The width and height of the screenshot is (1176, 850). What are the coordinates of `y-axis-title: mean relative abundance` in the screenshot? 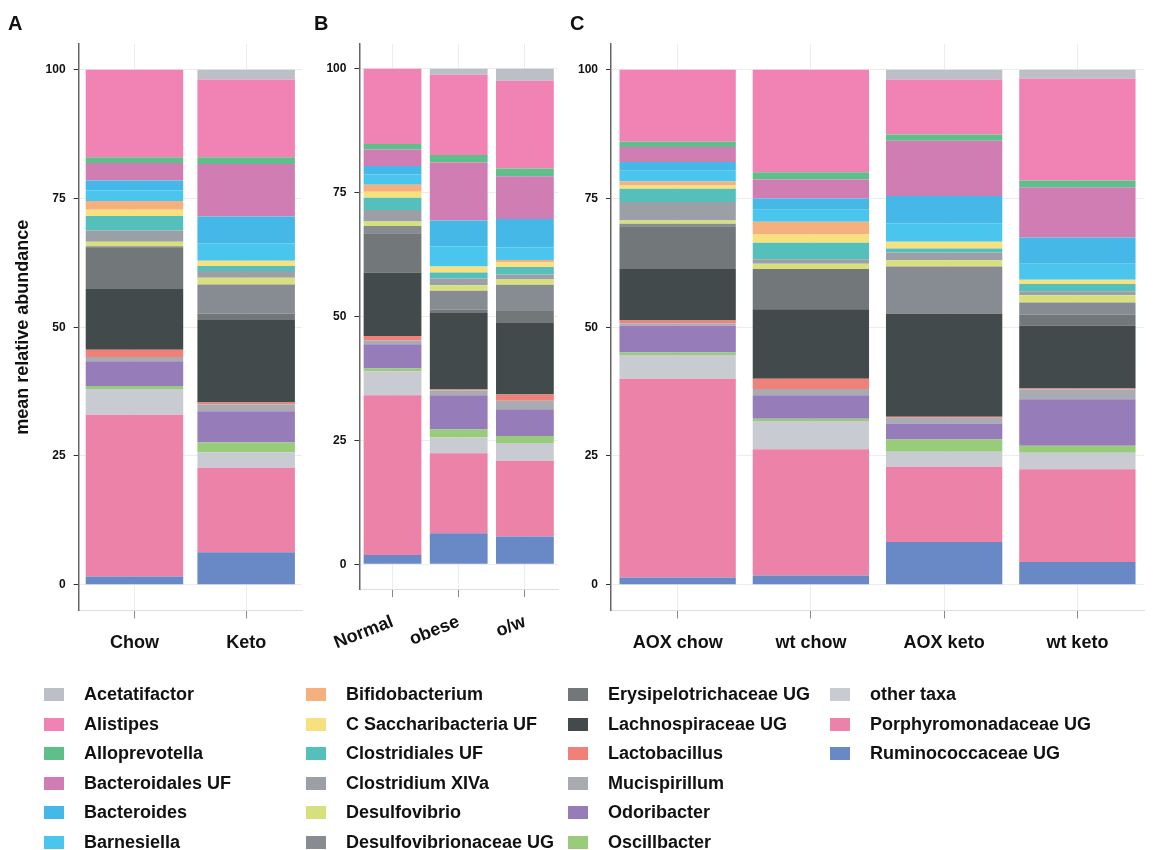 It's located at (21, 327).